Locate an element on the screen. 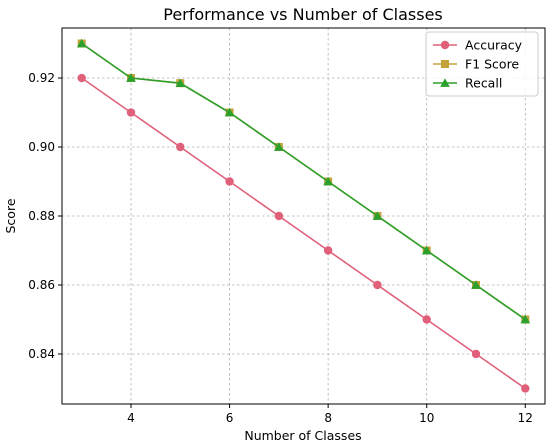 The width and height of the screenshot is (550, 446). y-tick-label: 0.90 is located at coordinates (41, 147).